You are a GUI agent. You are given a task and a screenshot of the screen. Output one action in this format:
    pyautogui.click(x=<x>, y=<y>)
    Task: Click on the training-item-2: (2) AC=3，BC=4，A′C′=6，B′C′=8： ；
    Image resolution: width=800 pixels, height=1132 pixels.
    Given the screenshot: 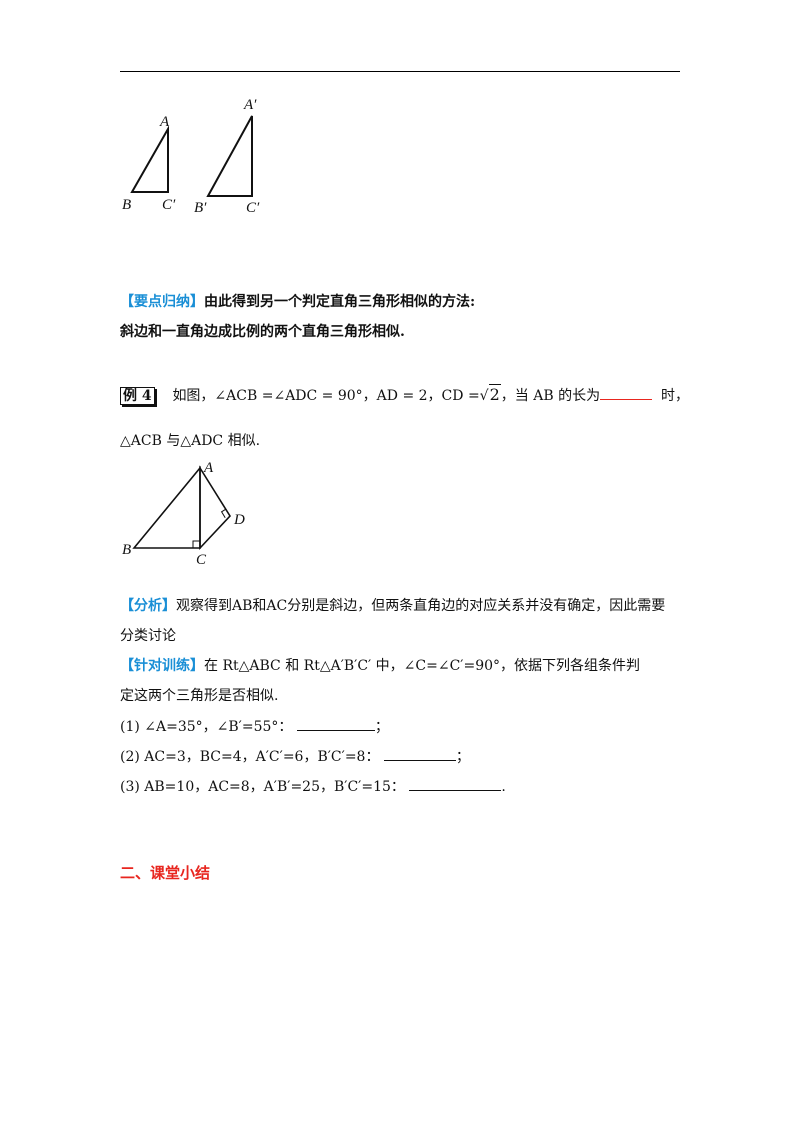 What is the action you would take?
    pyautogui.click(x=295, y=756)
    